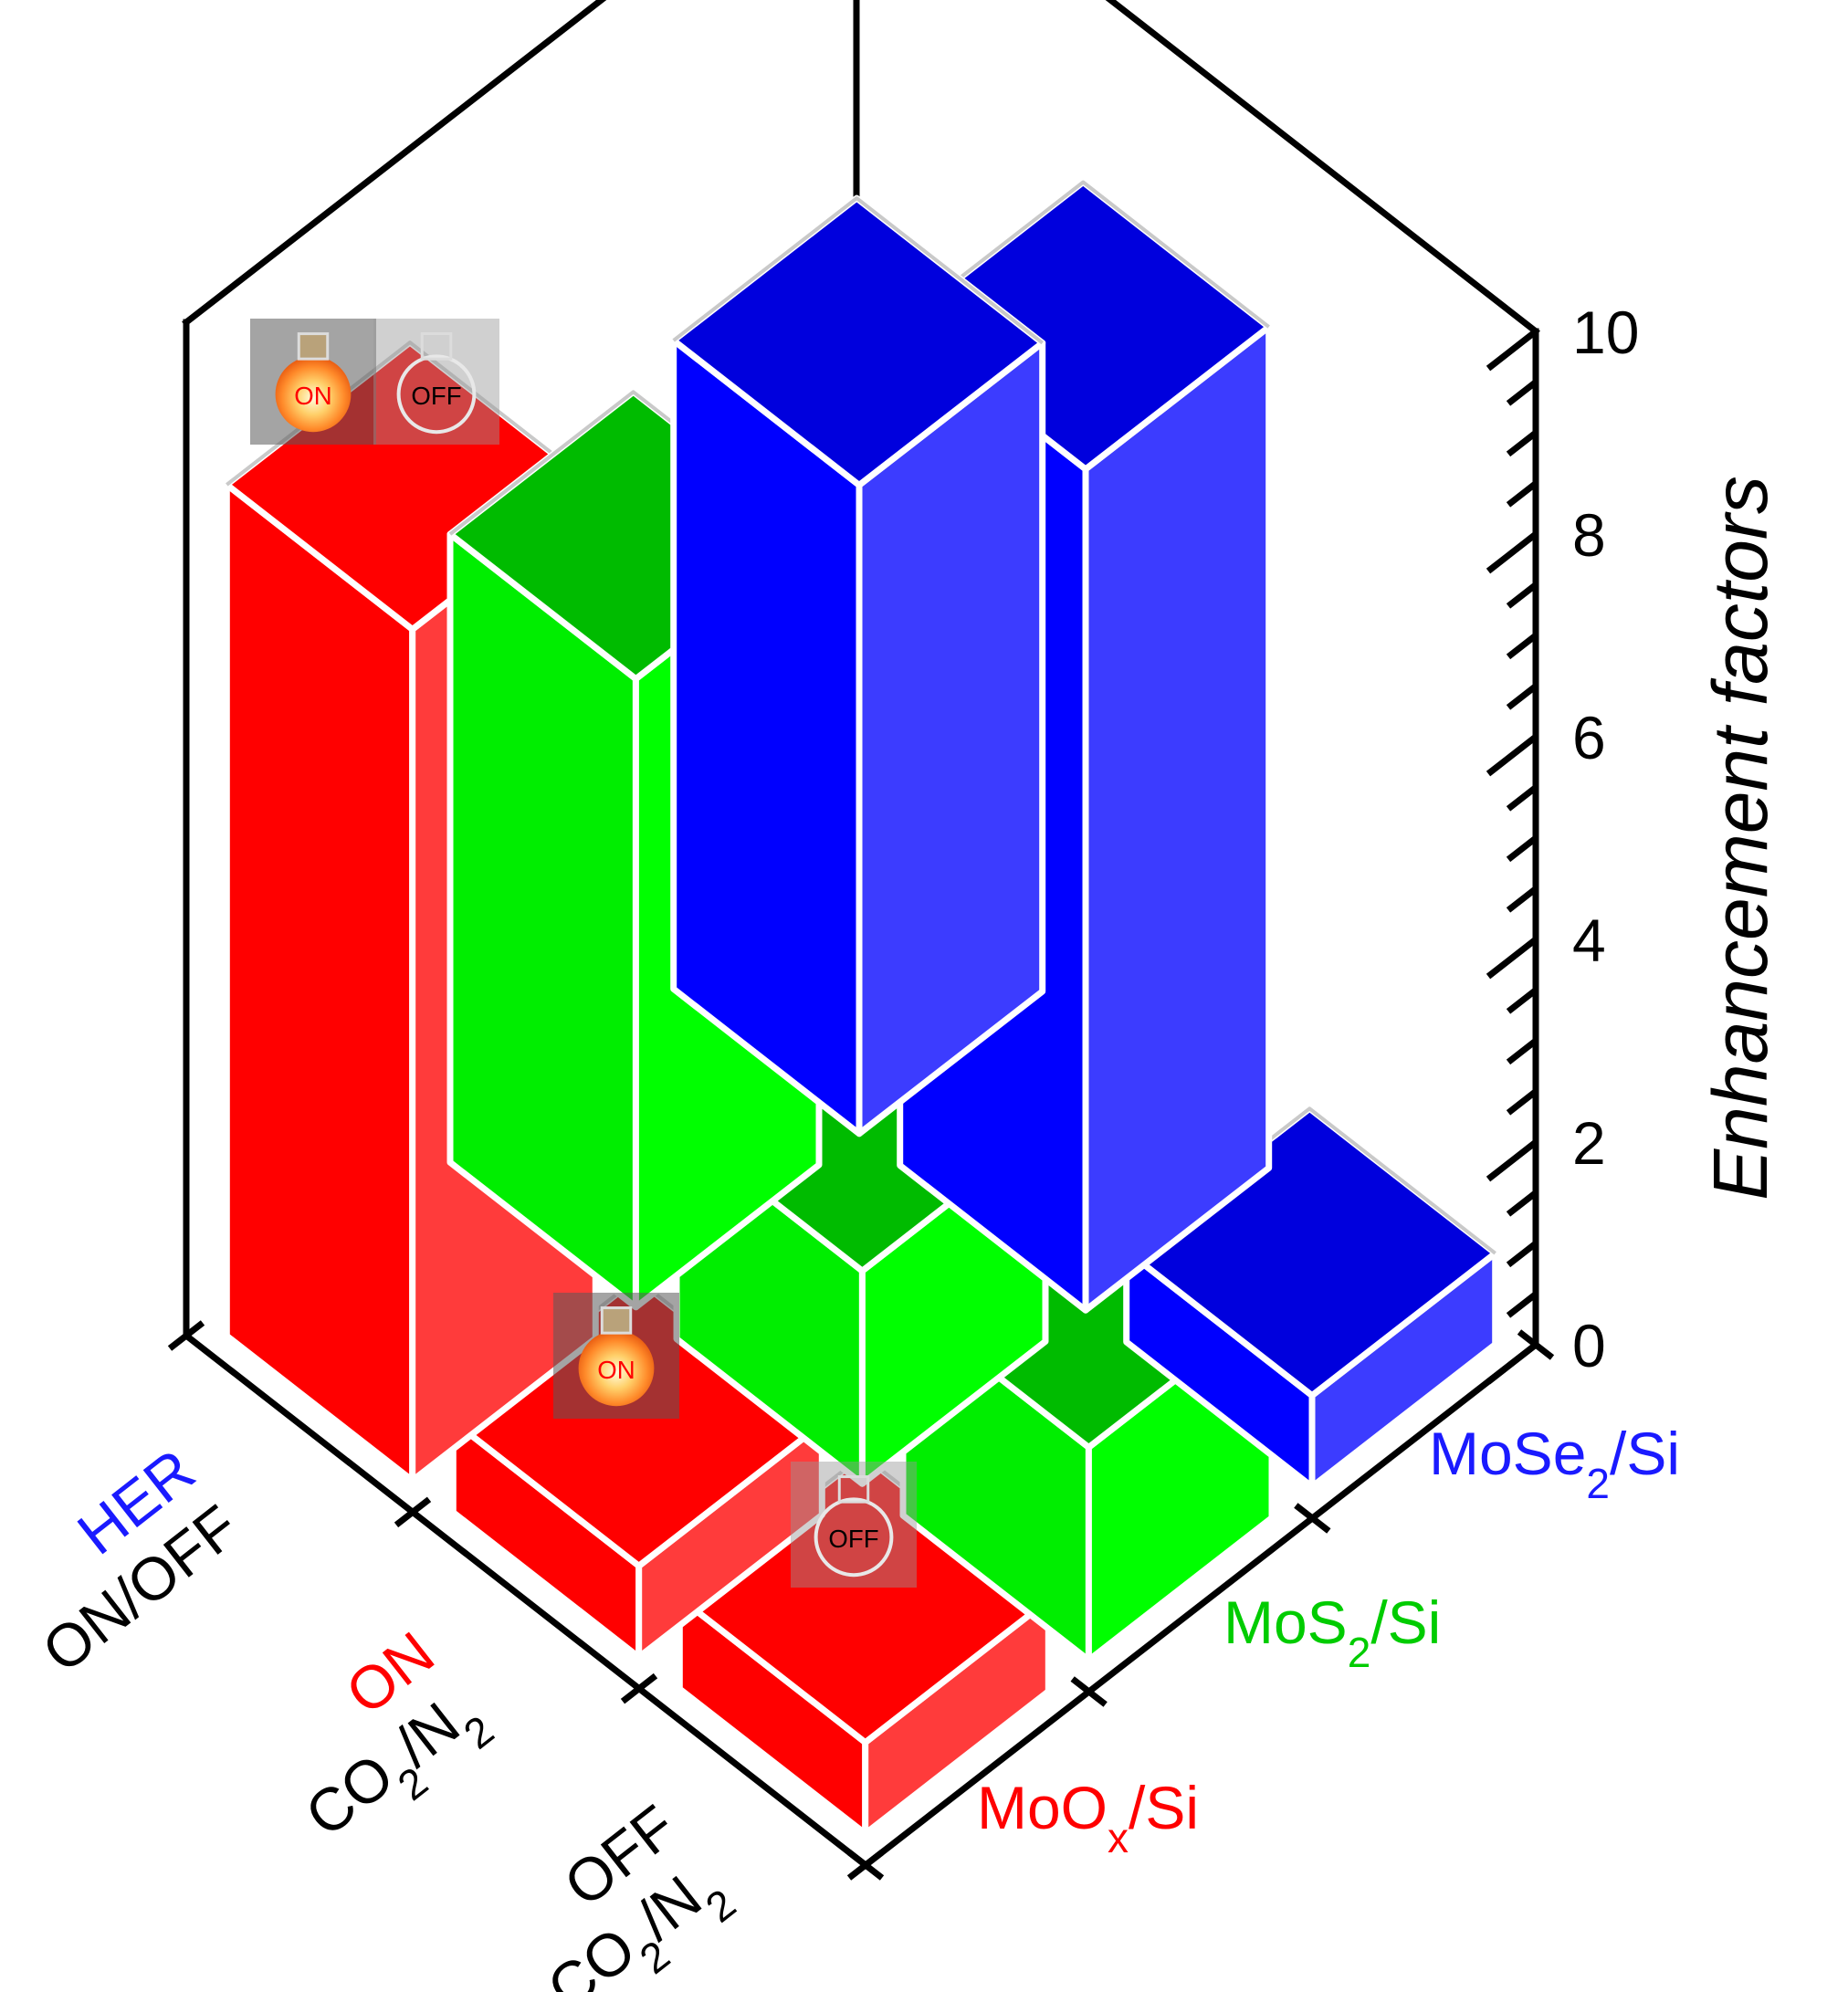 The width and height of the screenshot is (1848, 1992). Describe the element at coordinates (1589, 941) in the screenshot. I see `z-tick-label: 4` at that location.